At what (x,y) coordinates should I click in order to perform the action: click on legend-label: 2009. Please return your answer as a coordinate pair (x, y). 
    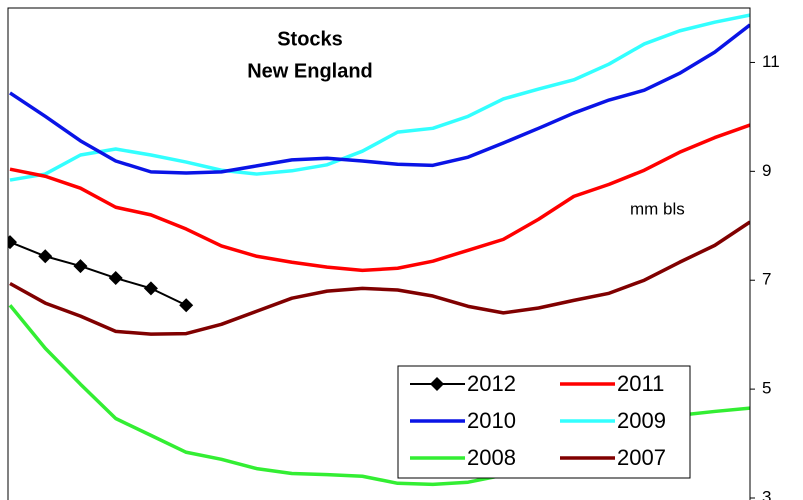
    Looking at the image, I should click on (641, 420).